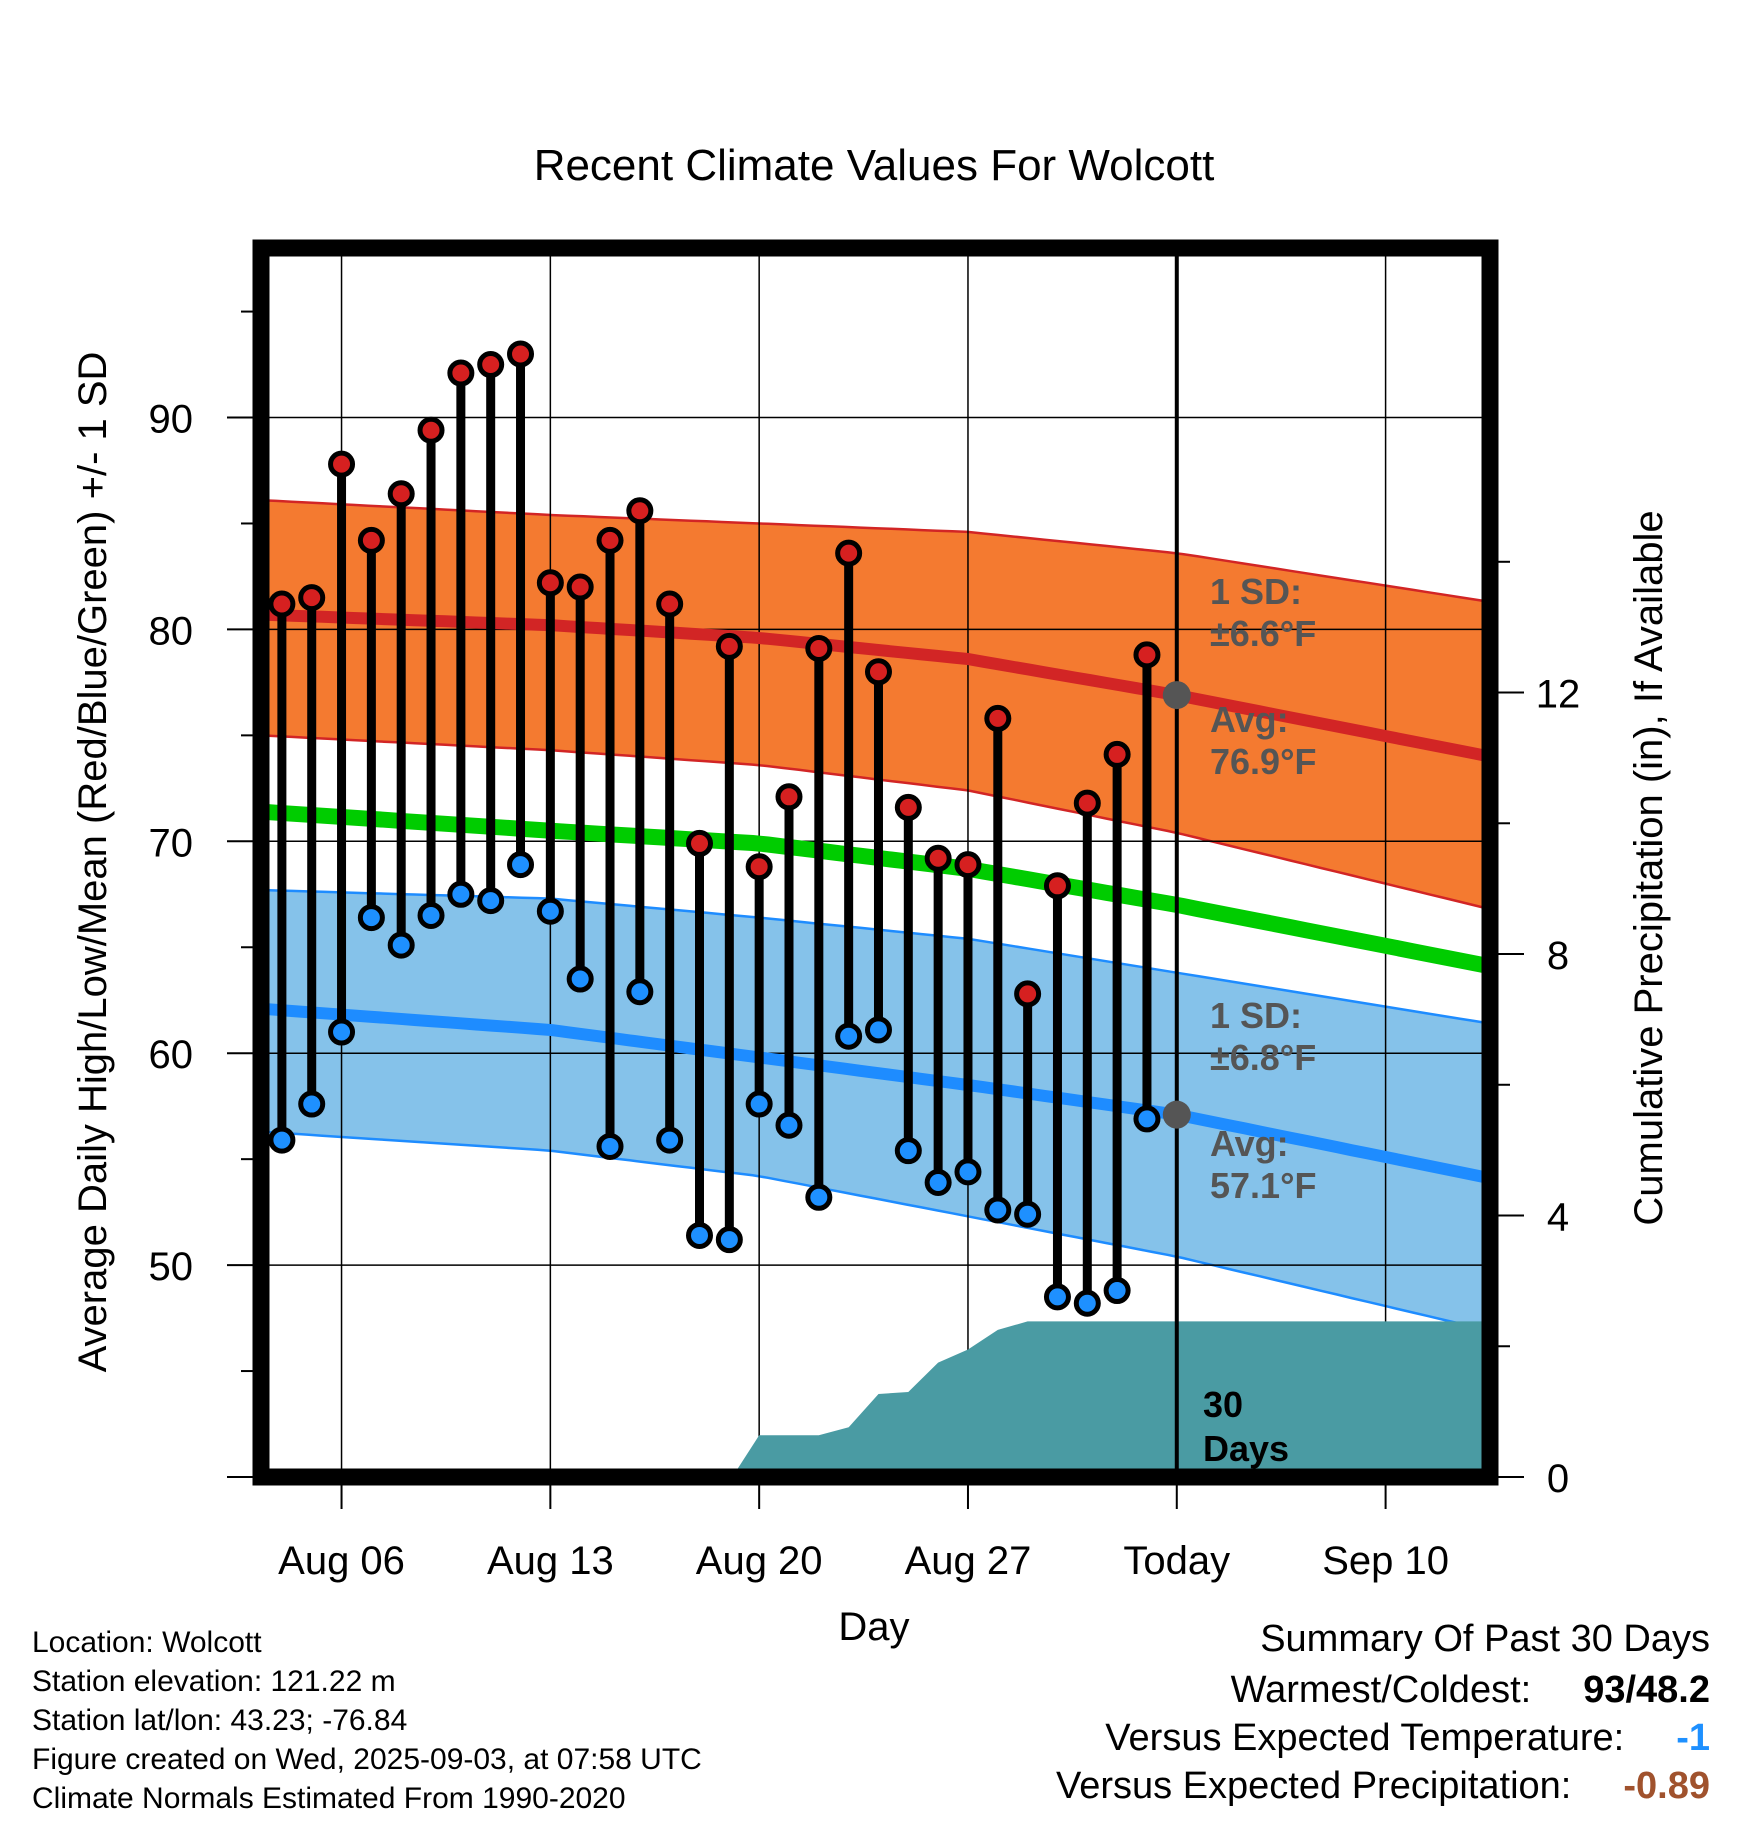 This screenshot has width=1748, height=1828. What do you see at coordinates (968, 1561) in the screenshot?
I see `x-tick-label: Aug 27` at bounding box center [968, 1561].